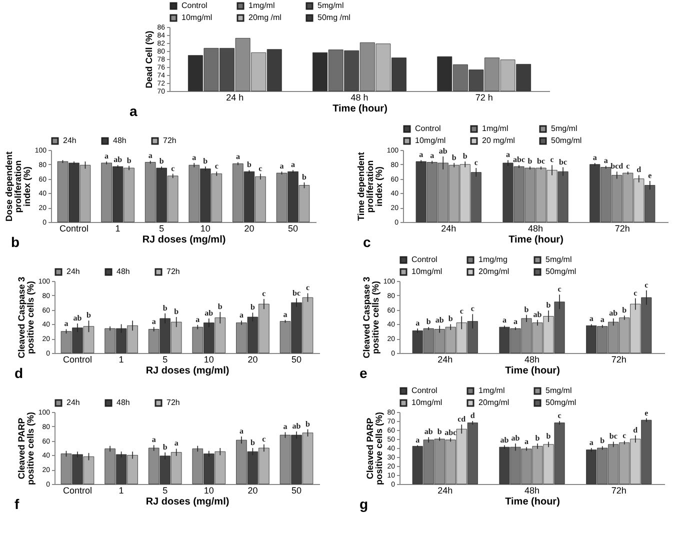 The height and width of the screenshot is (533, 676). Describe the element at coordinates (26, 449) in the screenshot. I see `y-axis-title: Cleaved PARP positive cells (%)` at that location.